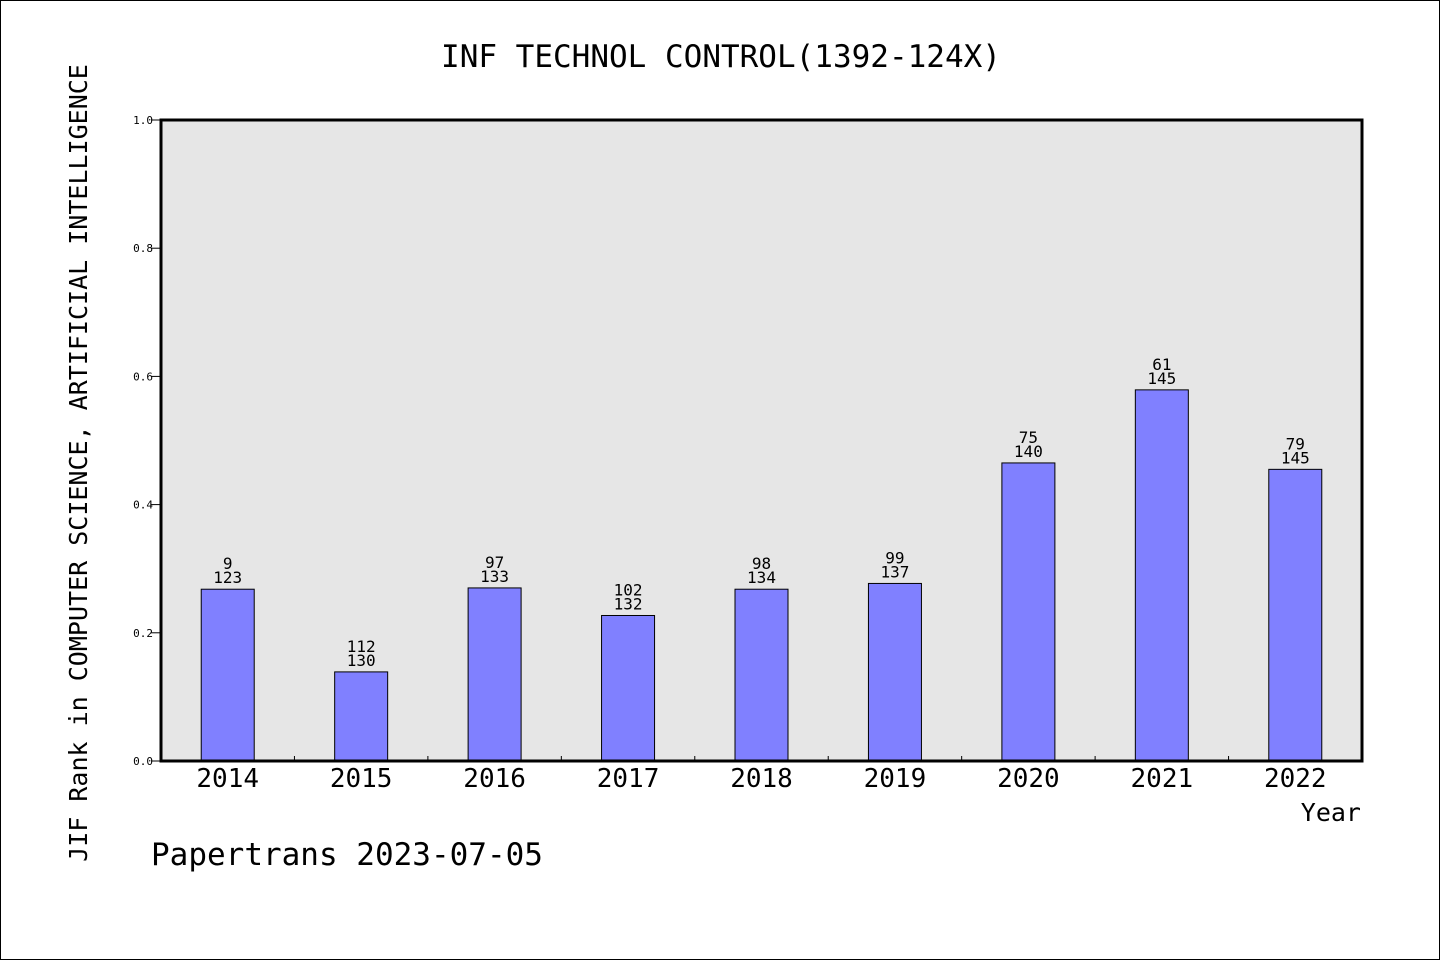 This screenshot has height=961, width=1440. What do you see at coordinates (894, 557) in the screenshot?
I see `bar-rank-label: 99` at bounding box center [894, 557].